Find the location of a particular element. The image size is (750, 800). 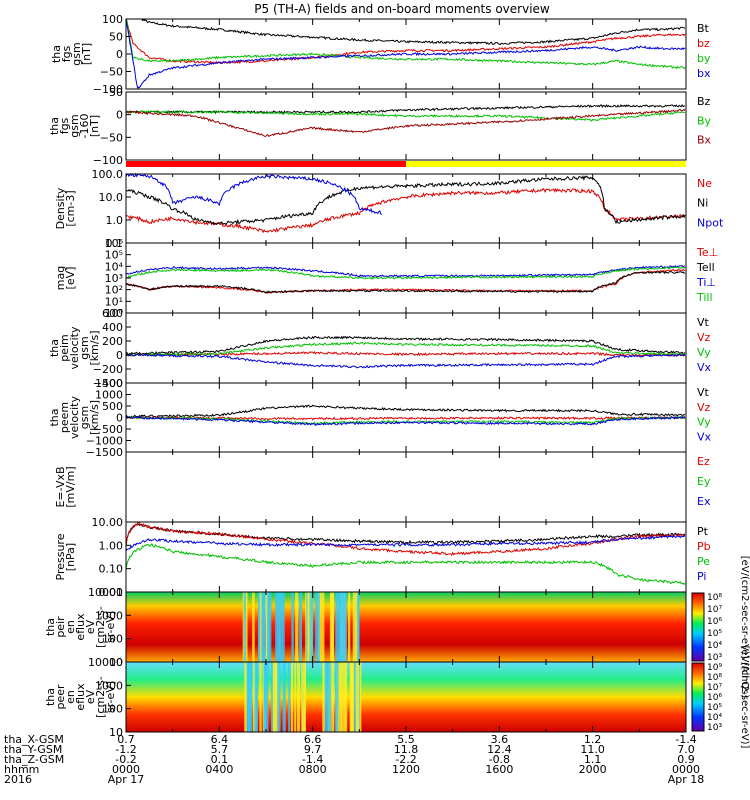

y-tick-label: 100 is located at coordinates (112, 709).